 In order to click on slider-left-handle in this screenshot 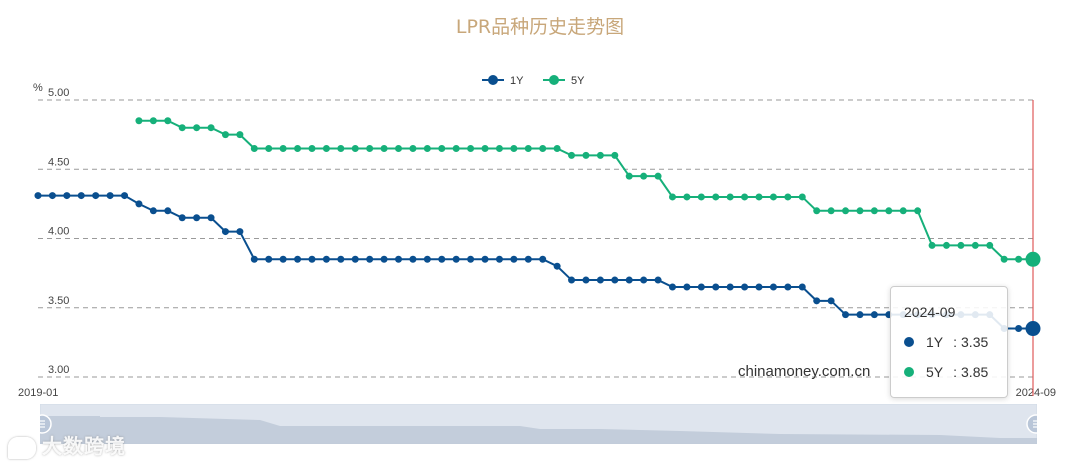, I will do `click(46, 424)`.